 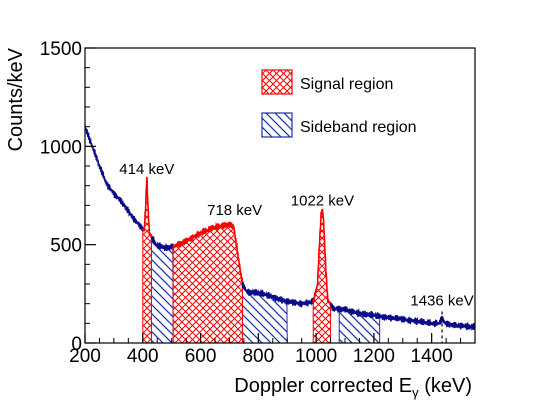 What do you see at coordinates (146, 169) in the screenshot?
I see `annotation-0: 414 keV` at bounding box center [146, 169].